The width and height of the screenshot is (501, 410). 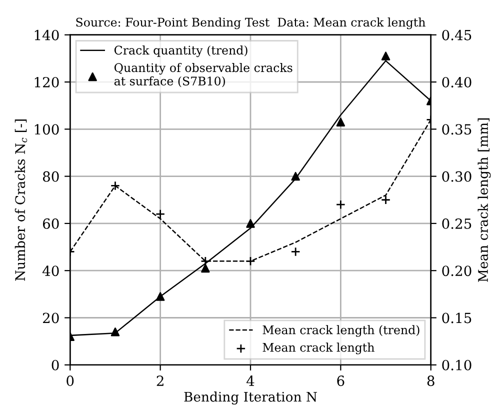 What do you see at coordinates (341, 331) in the screenshot?
I see `legend-label: Mean crack length (trend)` at bounding box center [341, 331].